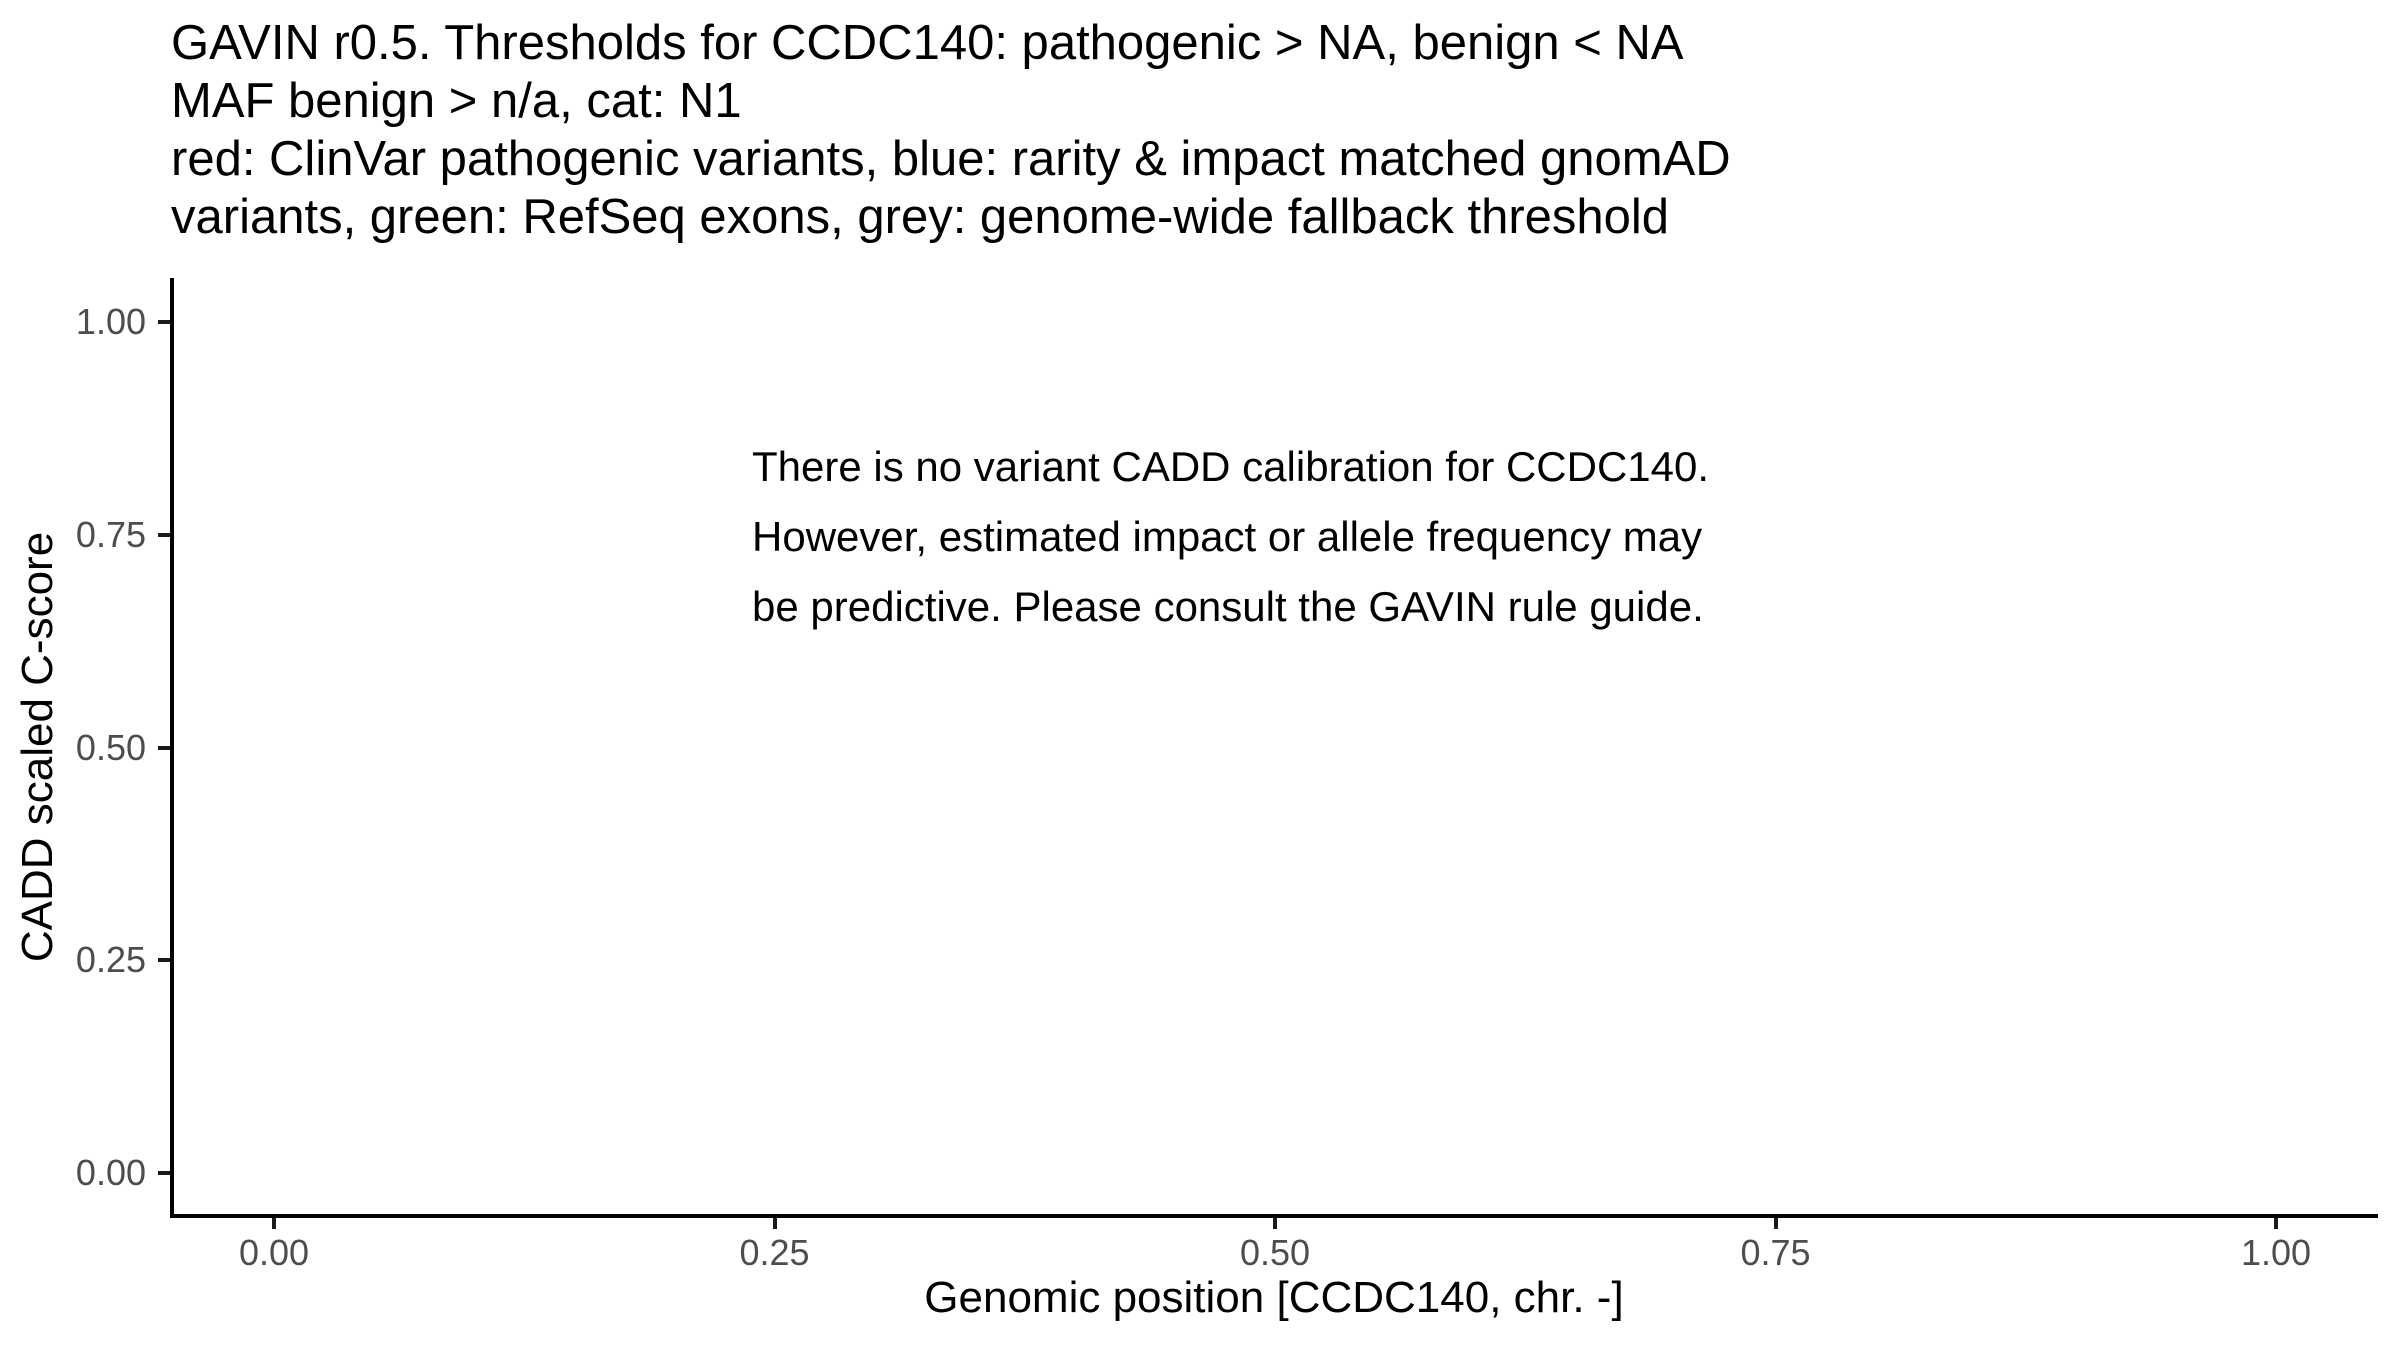 This screenshot has width=2400, height=1350. I want to click on x-axis-tick-label: 0.25, so click(774, 1252).